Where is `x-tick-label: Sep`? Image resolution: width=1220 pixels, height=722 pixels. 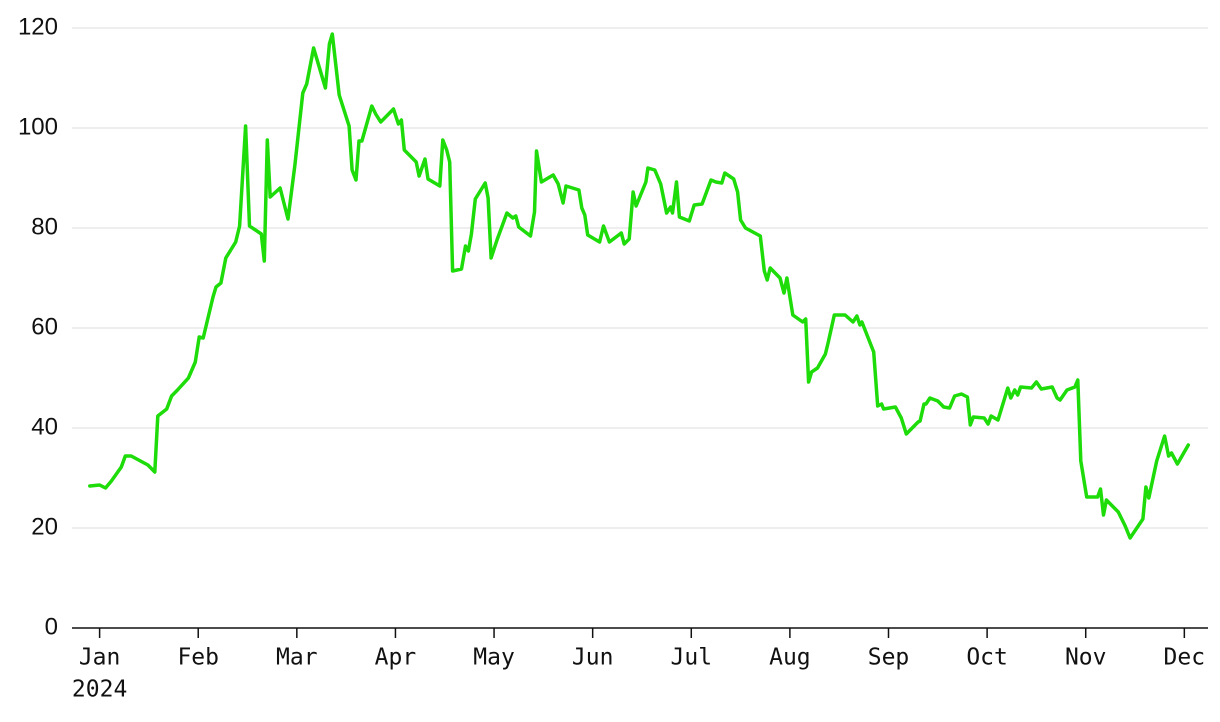
x-tick-label: Sep is located at coordinates (889, 658).